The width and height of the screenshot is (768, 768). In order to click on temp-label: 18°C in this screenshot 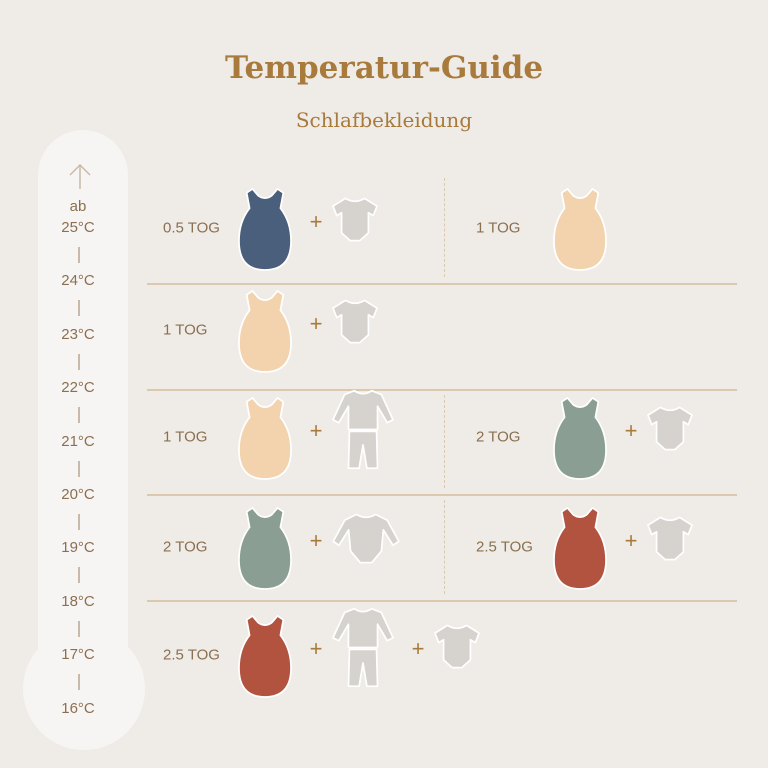, I will do `click(78, 601)`.